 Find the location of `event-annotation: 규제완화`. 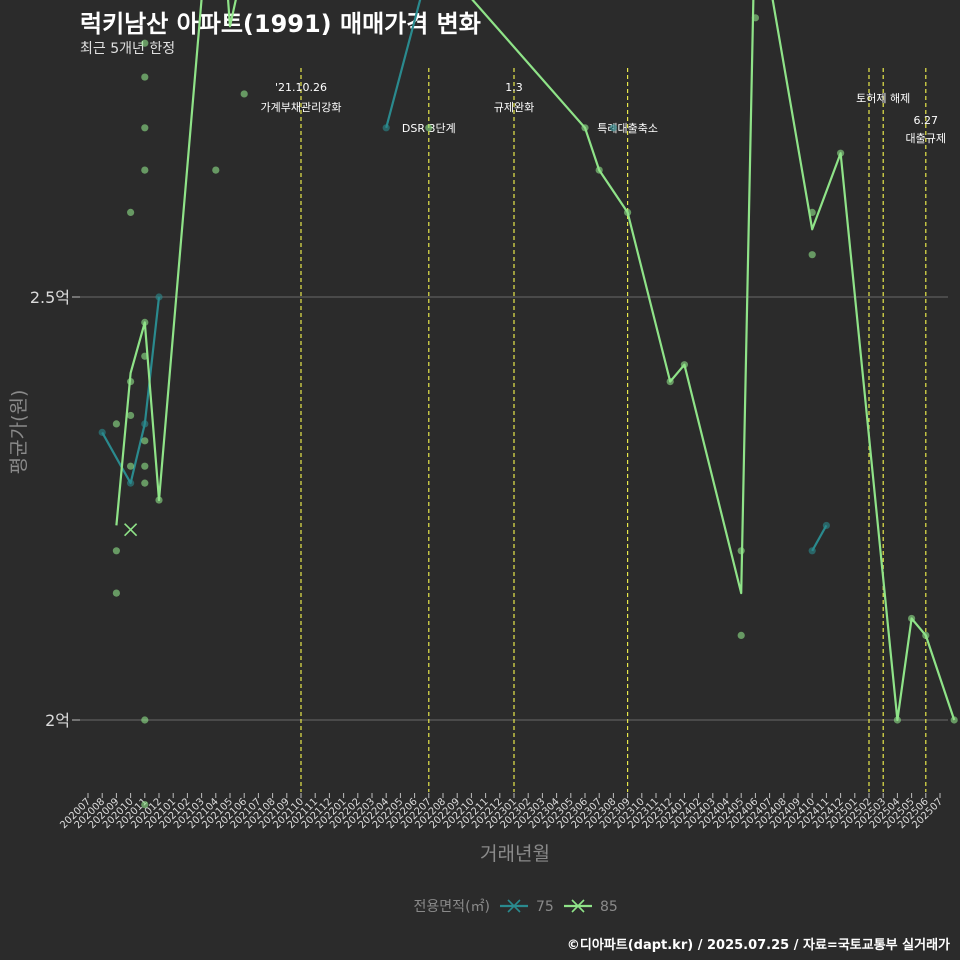

event-annotation: 규제완화 is located at coordinates (514, 107).